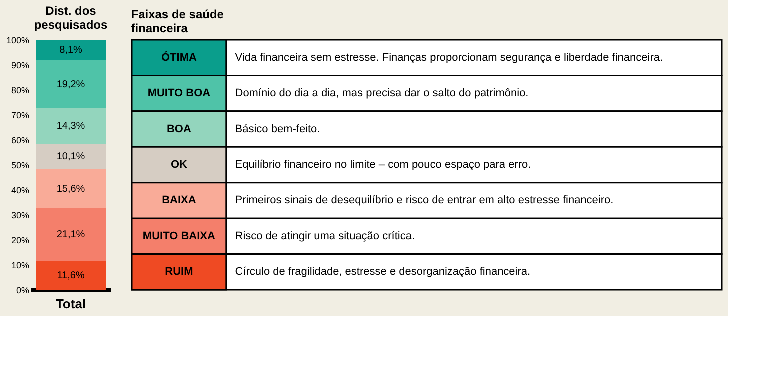  I want to click on text: 10,1%, so click(71, 157).